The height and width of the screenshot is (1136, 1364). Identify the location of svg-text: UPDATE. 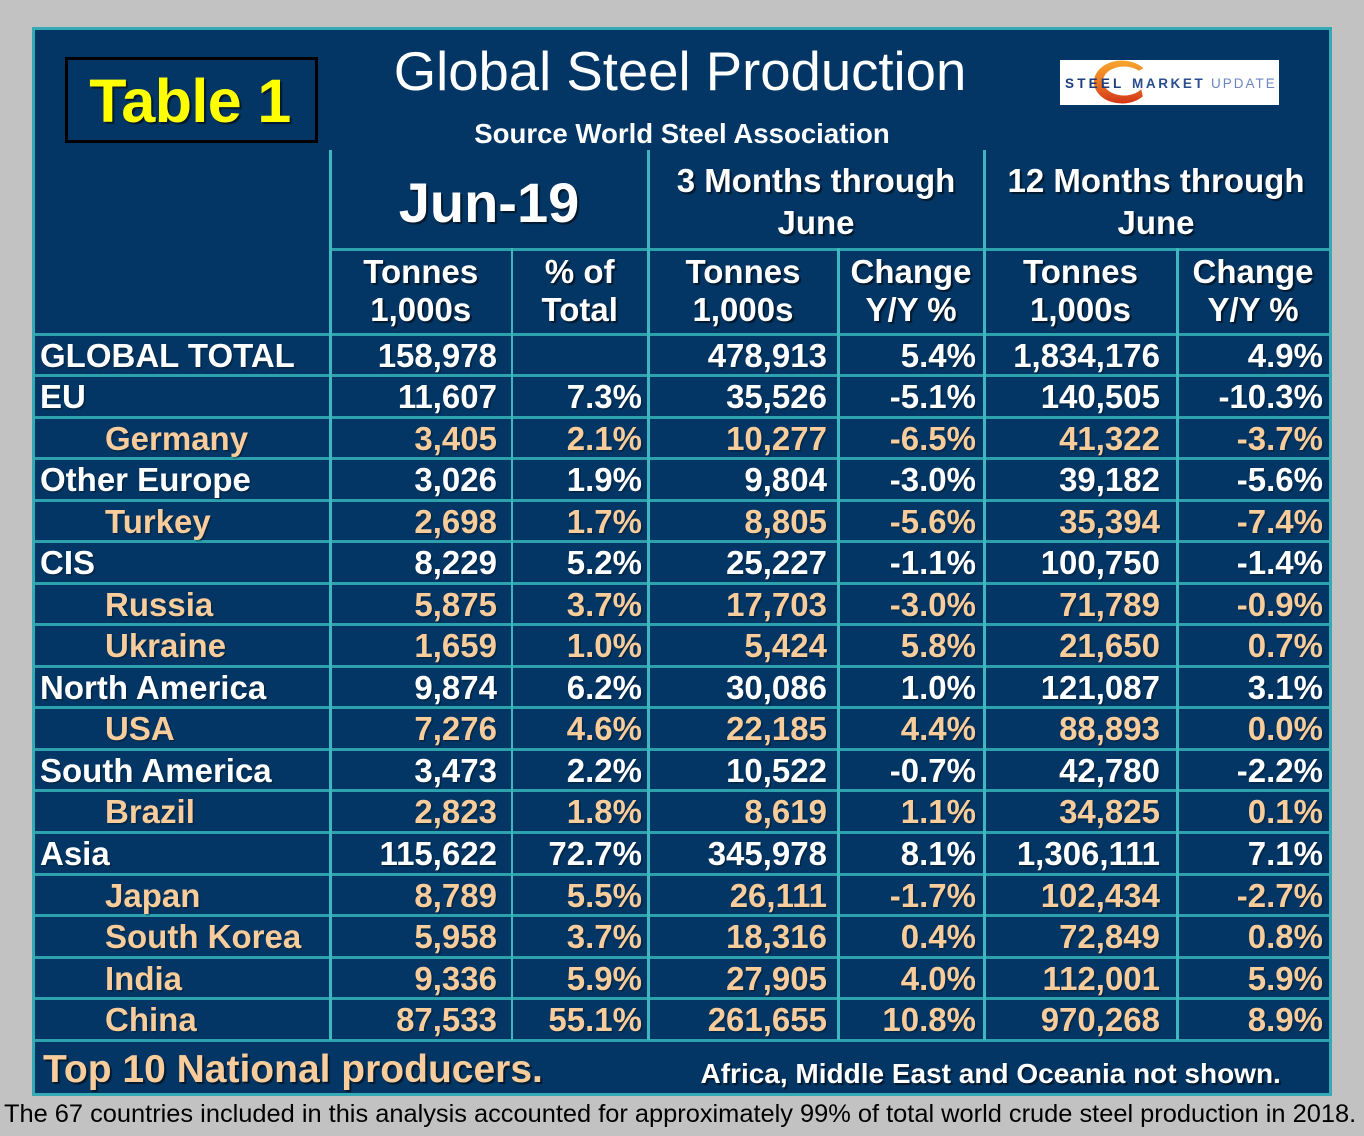
(1244, 83).